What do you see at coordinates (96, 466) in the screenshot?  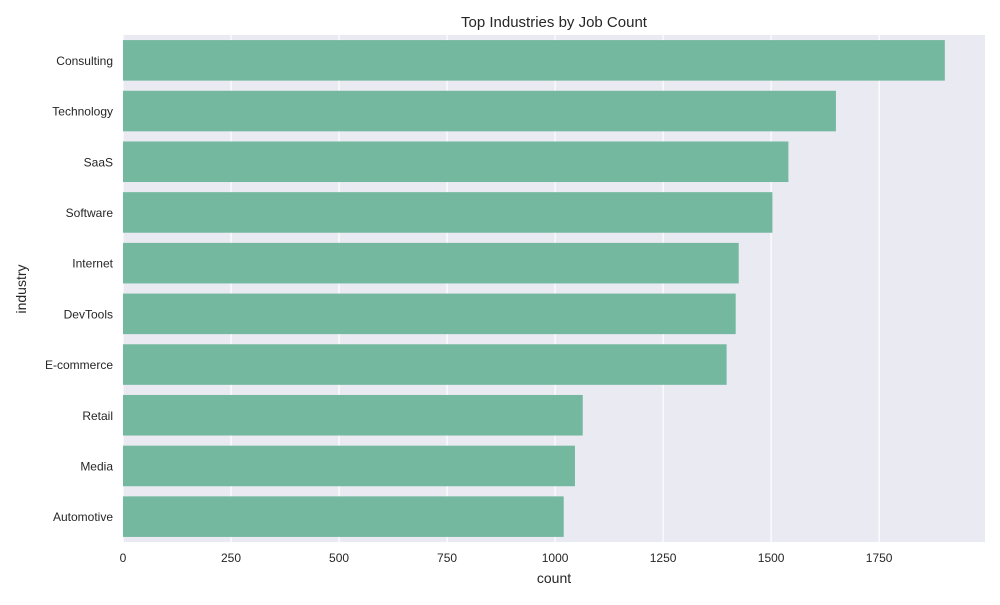 I see `y-tick-label: Media` at bounding box center [96, 466].